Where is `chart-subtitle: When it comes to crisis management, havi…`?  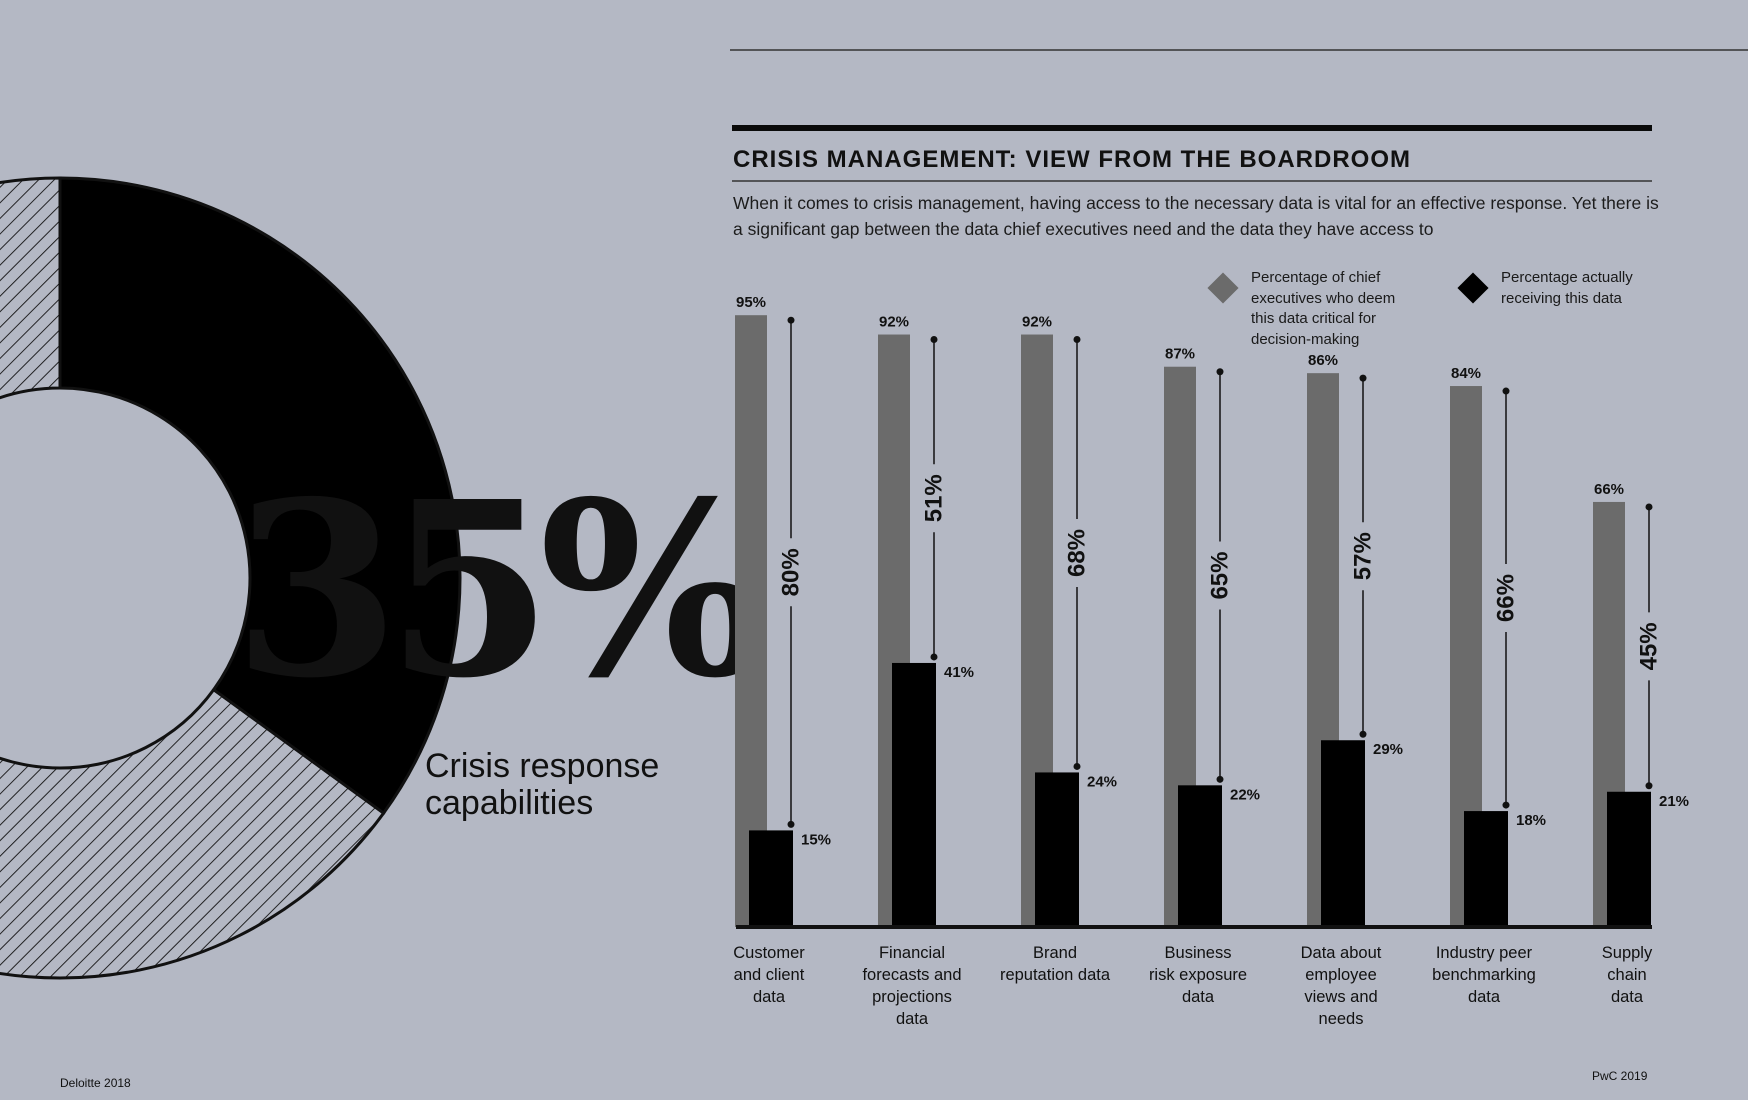
chart-subtitle: When it comes to crisis management, havi… is located at coordinates (1196, 216).